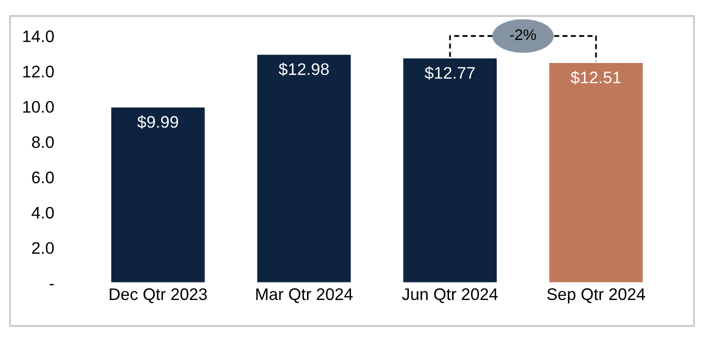 This screenshot has height=343, width=704. Describe the element at coordinates (157, 122) in the screenshot. I see `data-label: $9.99` at that location.